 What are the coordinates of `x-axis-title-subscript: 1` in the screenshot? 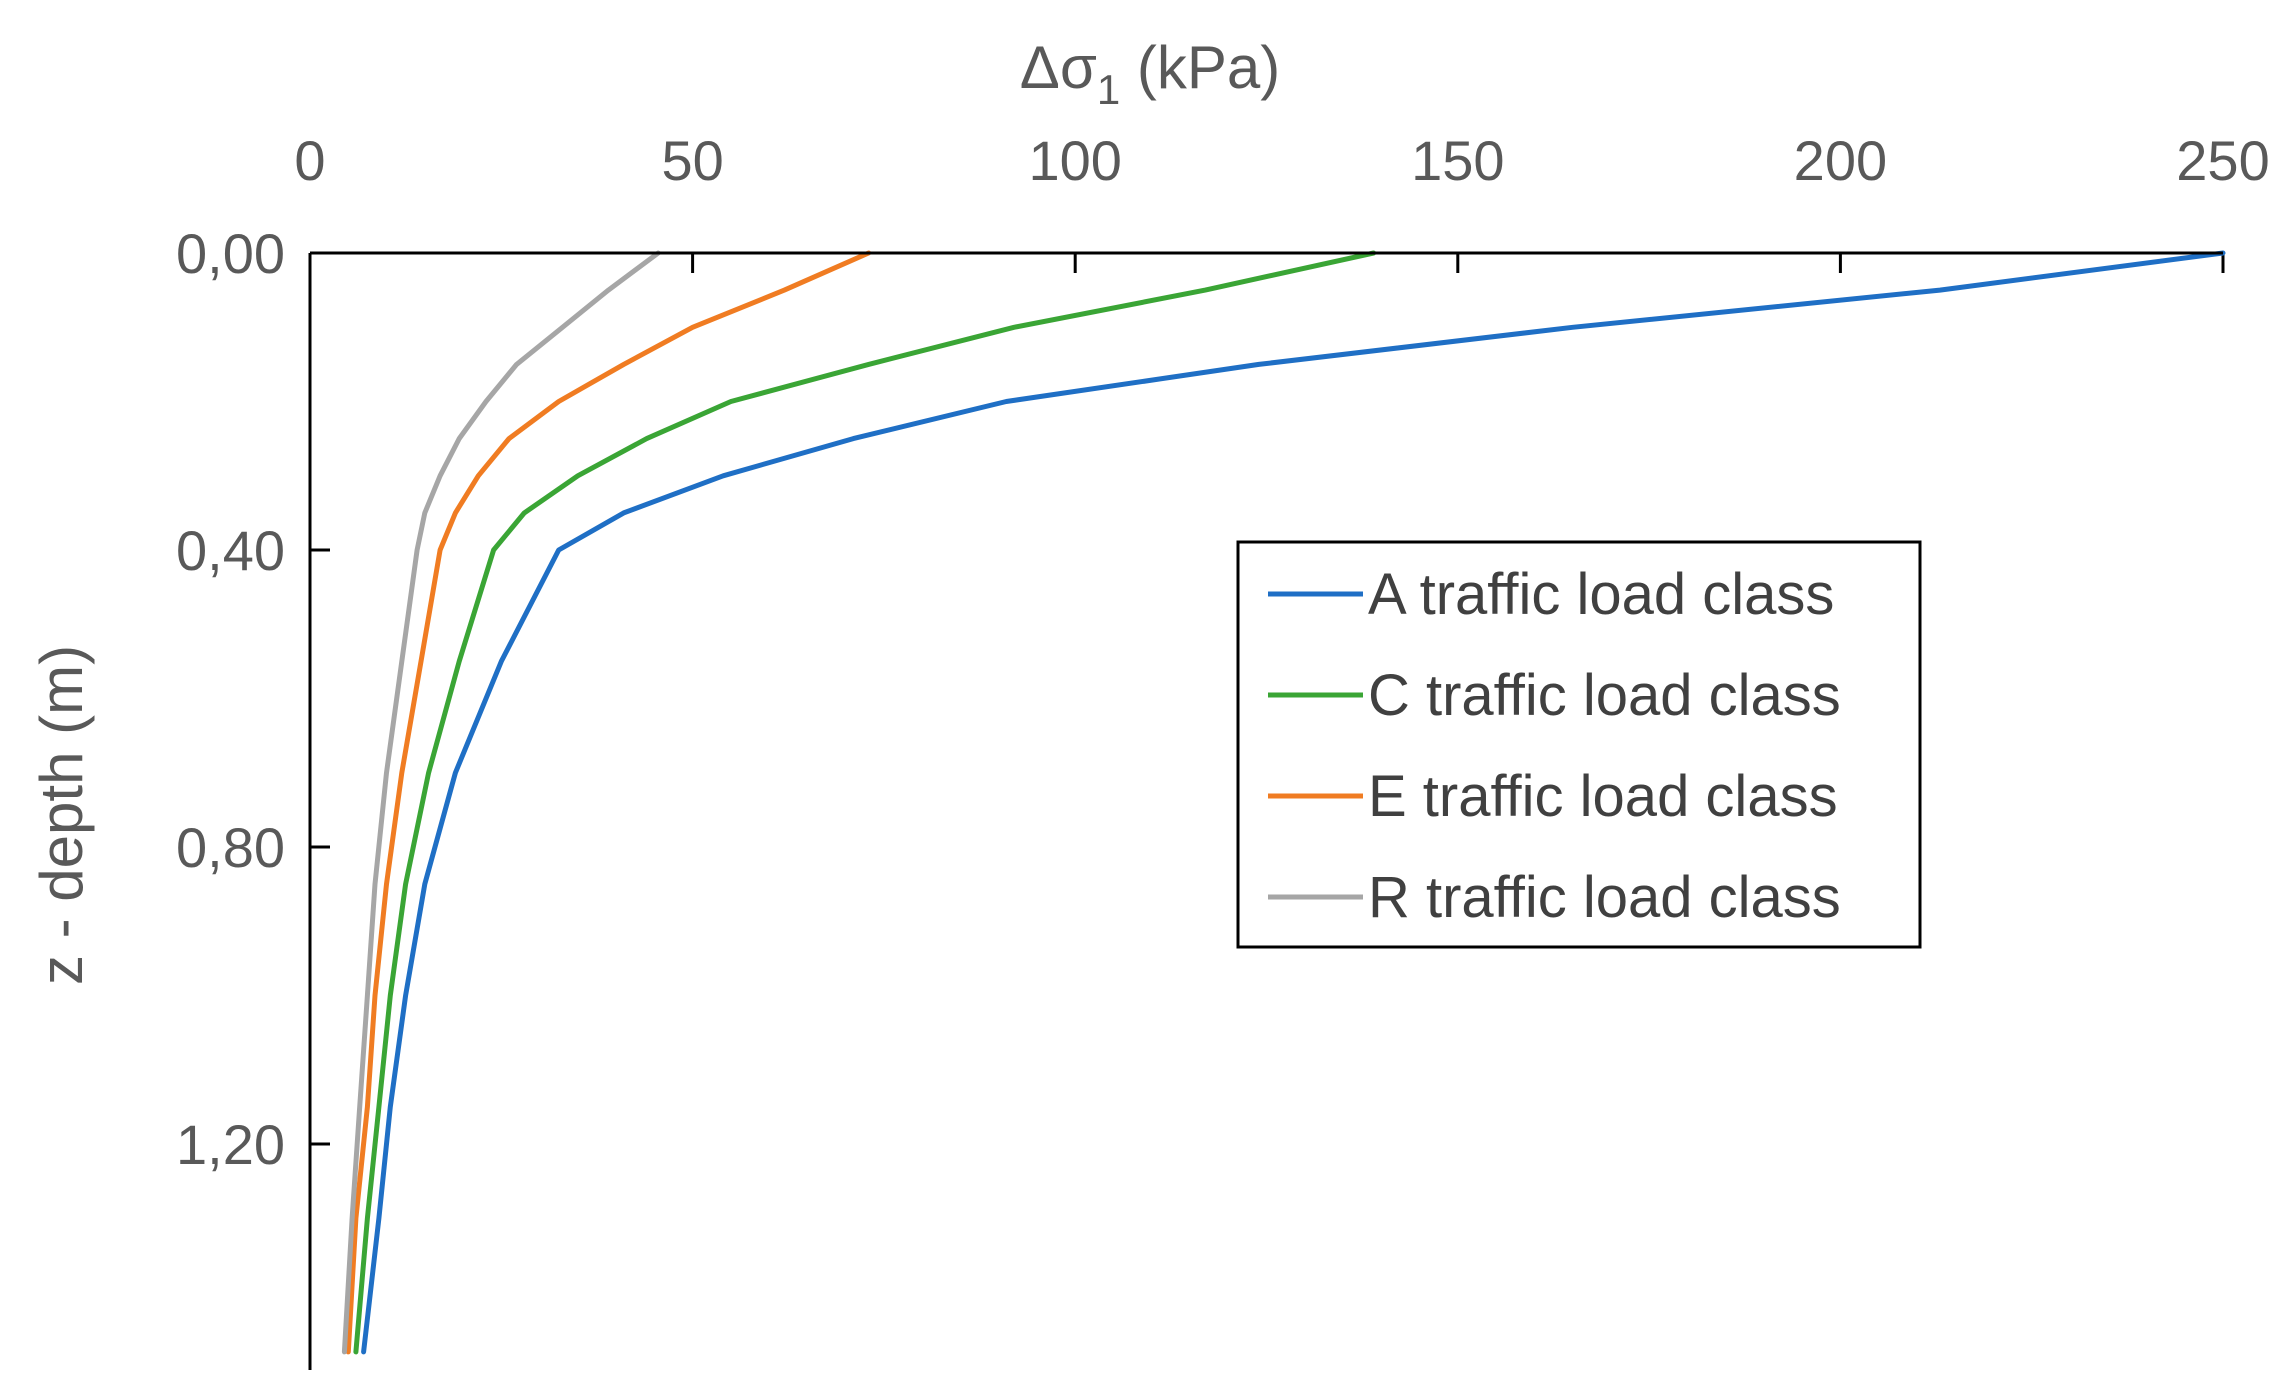 It's located at (1108, 89).